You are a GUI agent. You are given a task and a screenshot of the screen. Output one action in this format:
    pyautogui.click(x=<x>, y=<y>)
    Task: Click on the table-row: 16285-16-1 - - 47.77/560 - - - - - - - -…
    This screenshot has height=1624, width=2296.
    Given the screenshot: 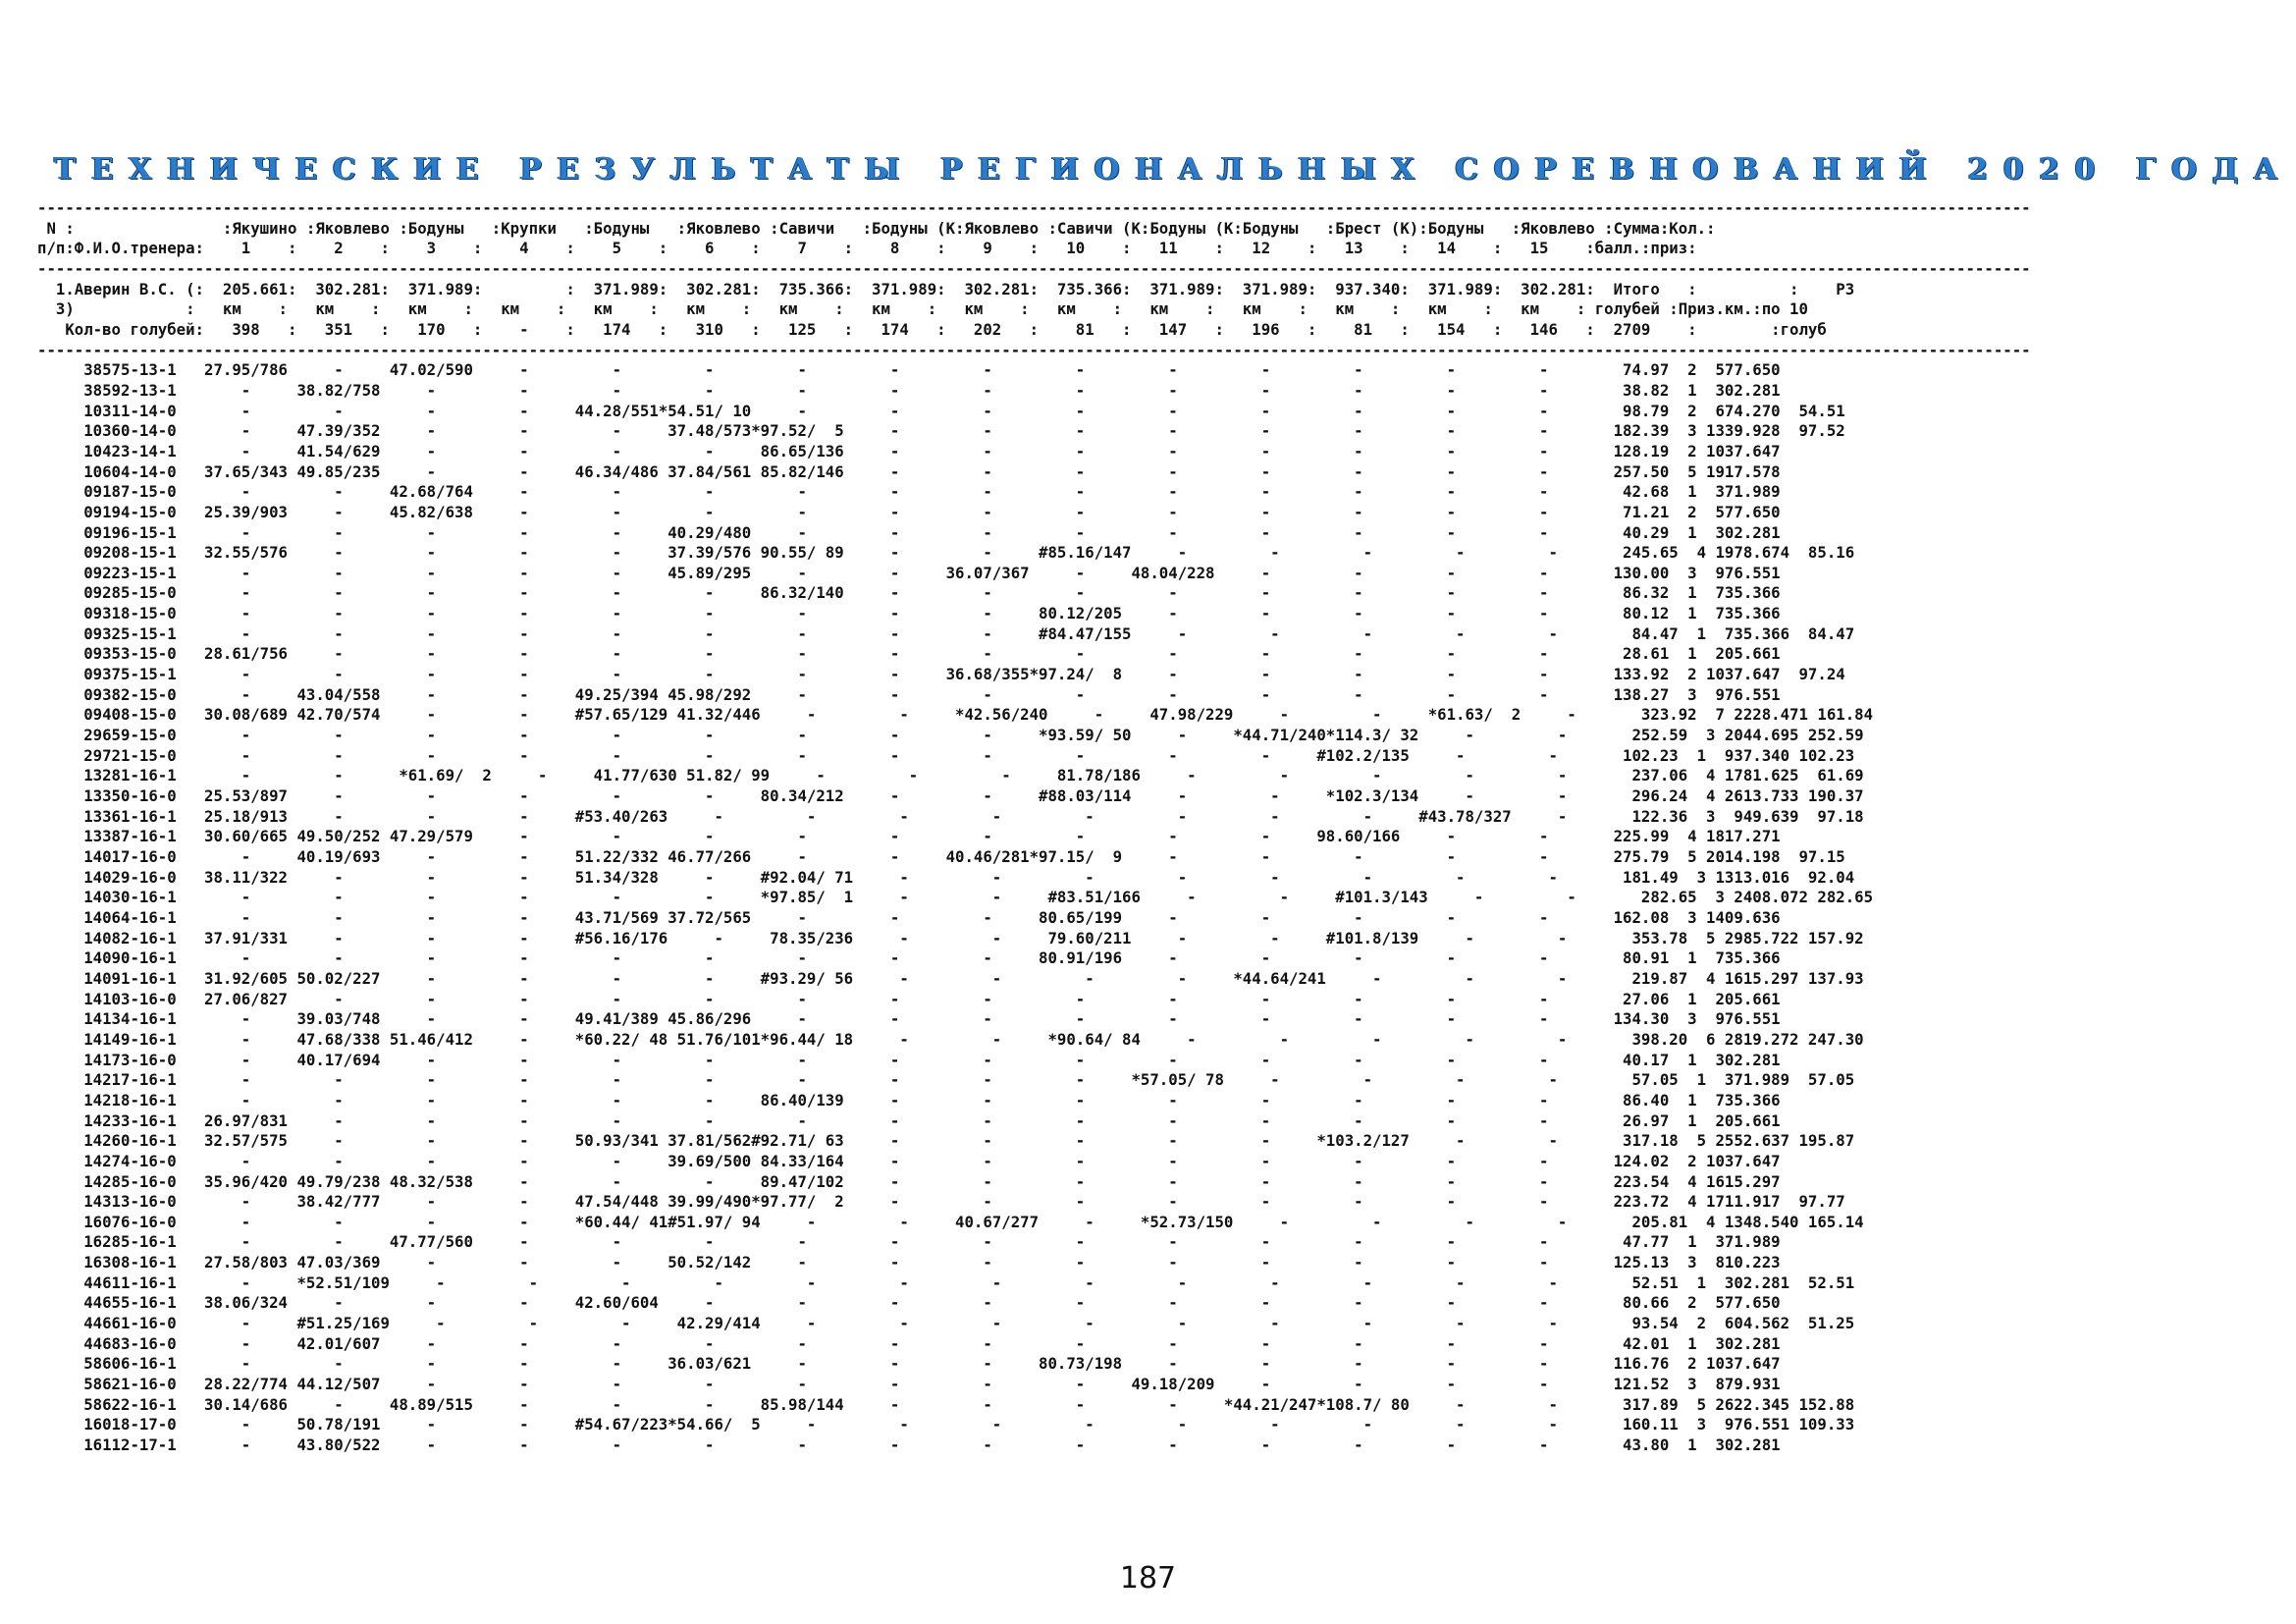 What is the action you would take?
    pyautogui.click(x=909, y=1242)
    